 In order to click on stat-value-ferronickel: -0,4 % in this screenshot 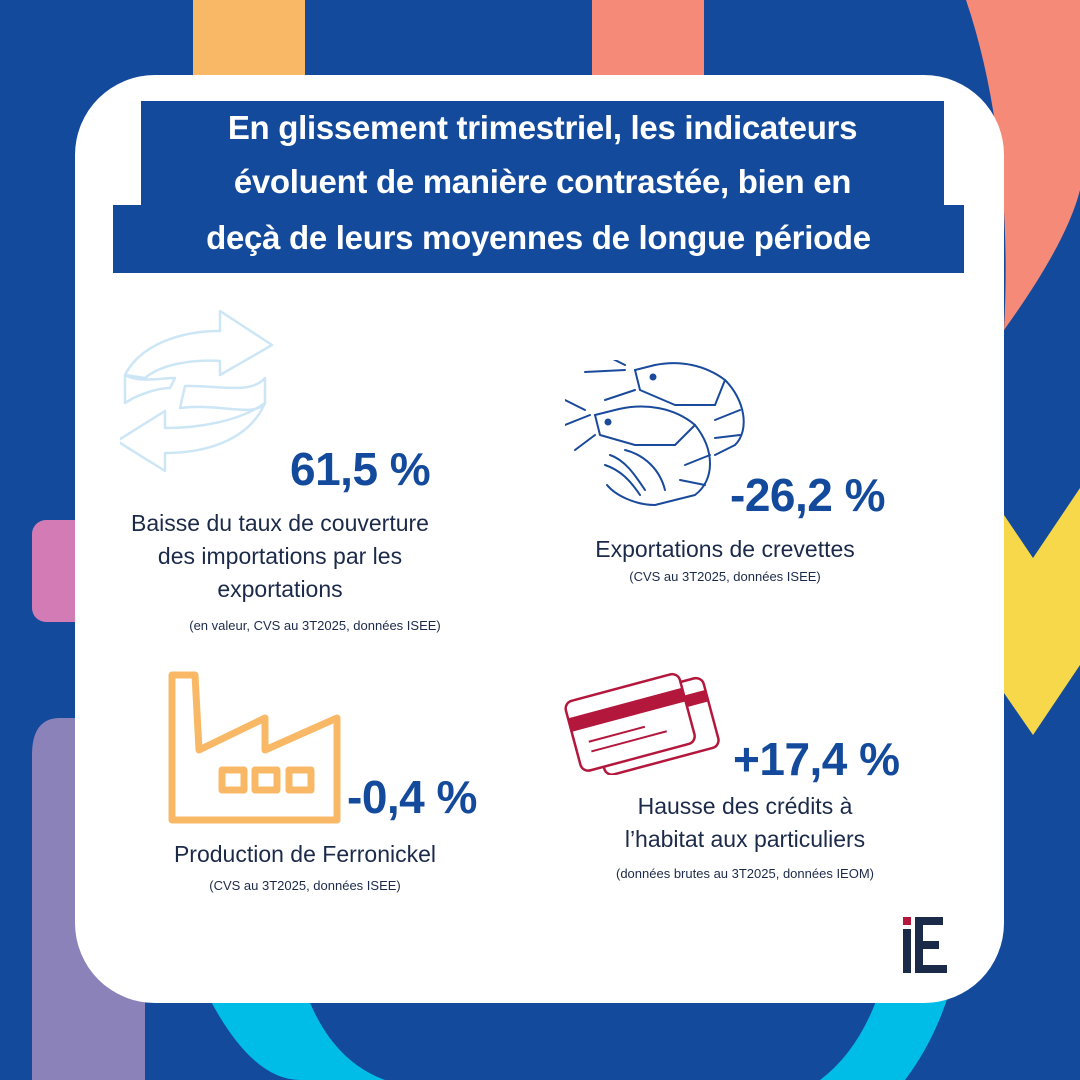, I will do `click(412, 797)`.